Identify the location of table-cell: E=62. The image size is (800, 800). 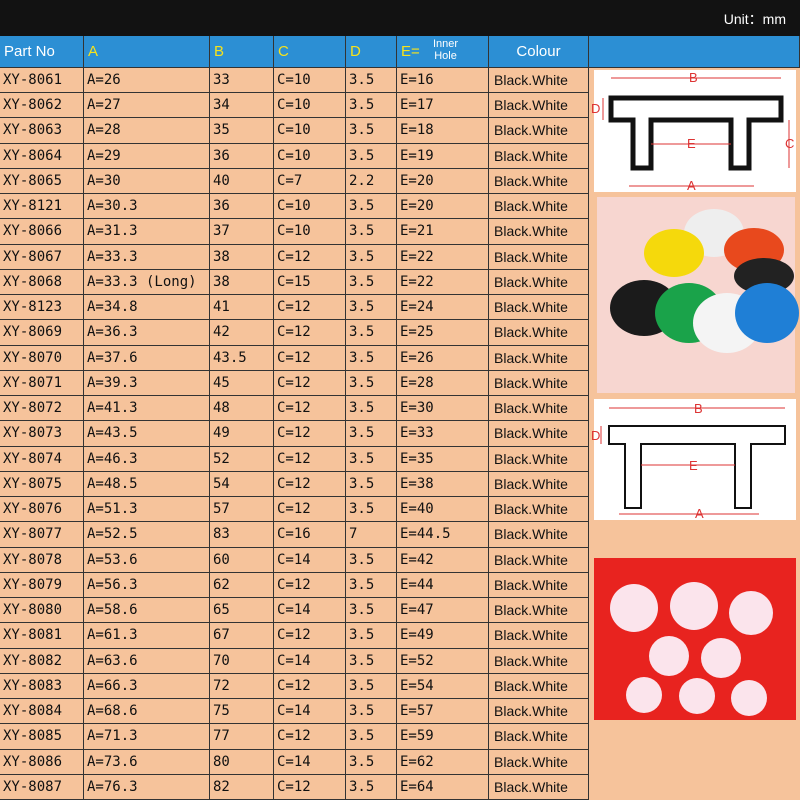
(443, 762).